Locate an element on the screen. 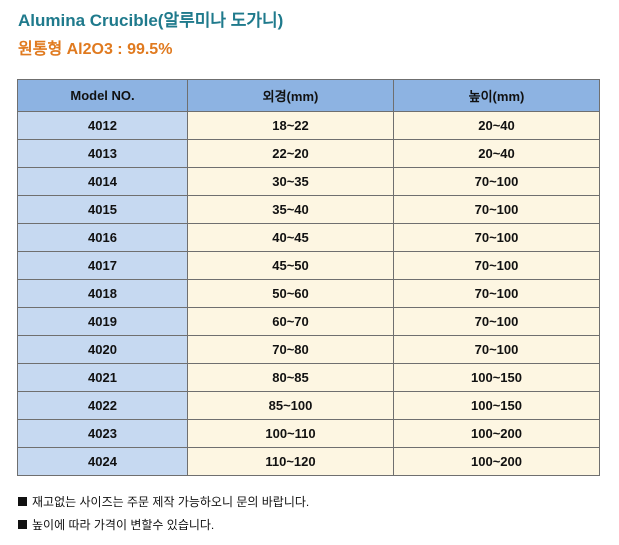 The width and height of the screenshot is (619, 545). column-header-outer-diameter: 외경(mm) is located at coordinates (290, 95).